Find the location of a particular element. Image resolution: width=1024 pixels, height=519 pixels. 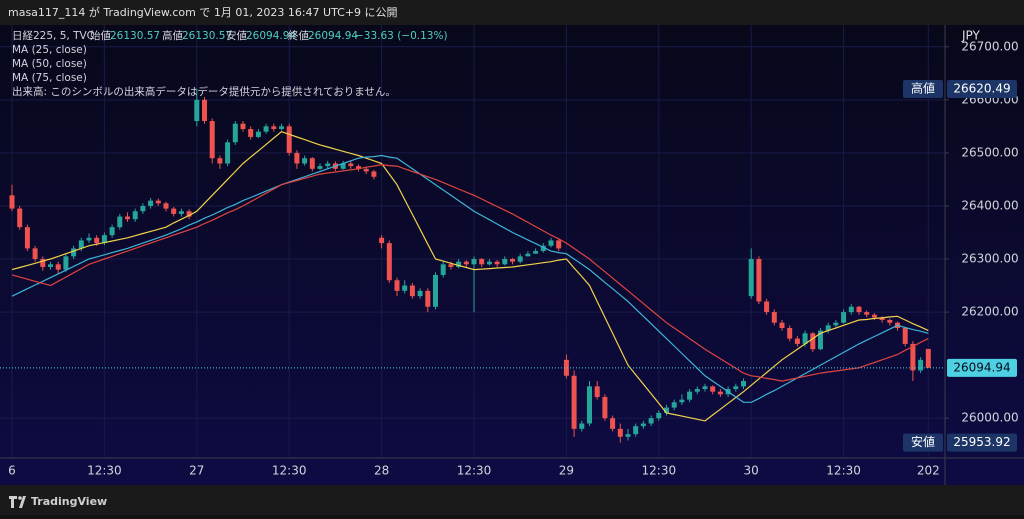

low-tag-value: 25953.92 is located at coordinates (981, 442).